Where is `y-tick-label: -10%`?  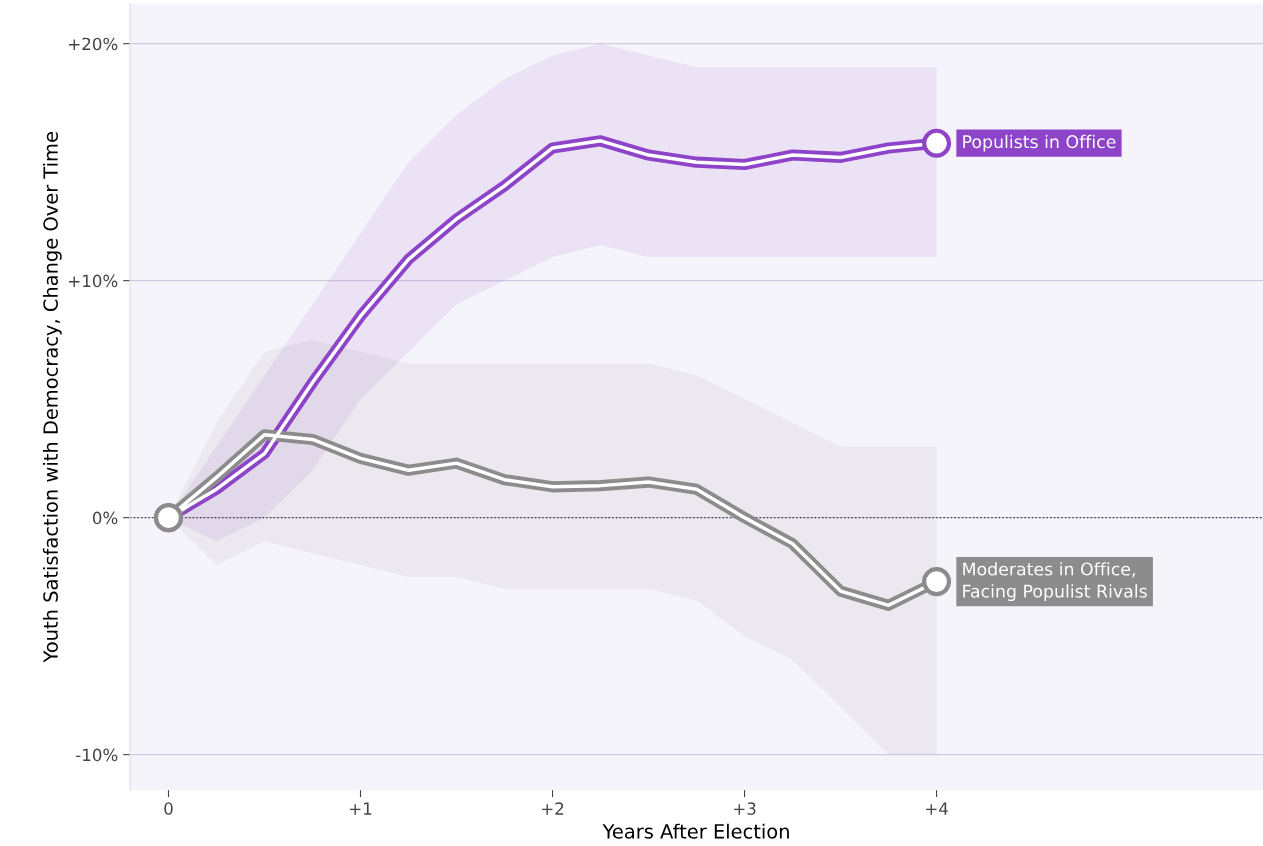 y-tick-label: -10% is located at coordinates (97, 755).